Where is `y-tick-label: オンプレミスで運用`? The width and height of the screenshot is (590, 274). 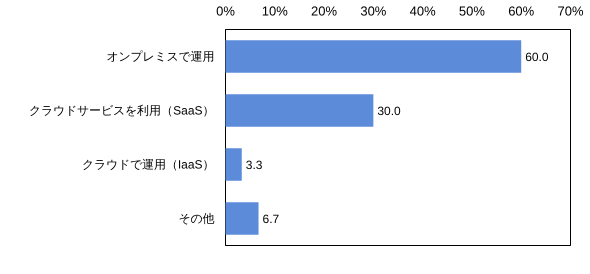
y-tick-label: オンプレミスで運用 is located at coordinates (160, 57).